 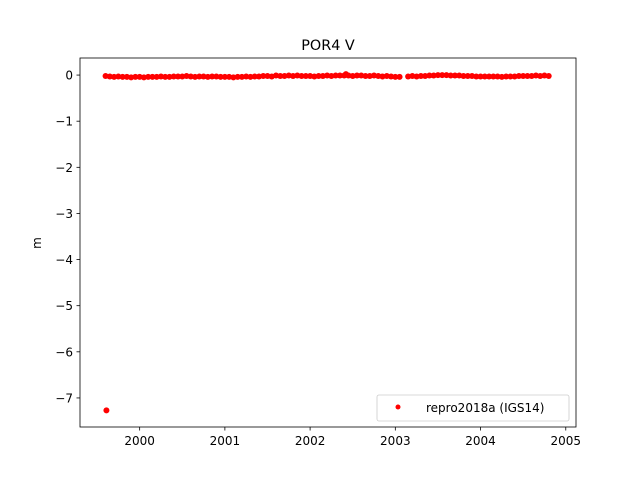 What do you see at coordinates (64, 352) in the screenshot?
I see `y-tick-label: −6` at bounding box center [64, 352].